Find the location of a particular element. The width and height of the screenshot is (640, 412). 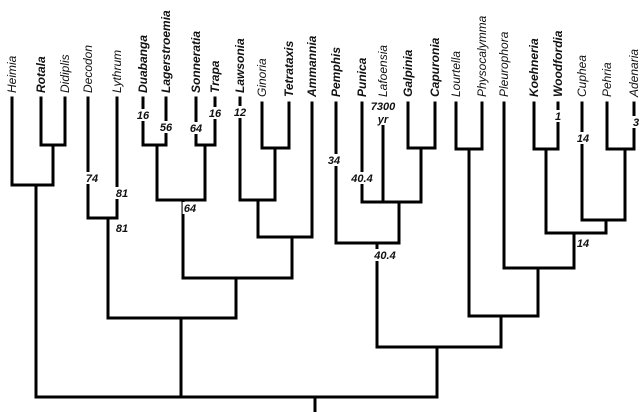

taxon-label: Lythrum is located at coordinates (117, 71).